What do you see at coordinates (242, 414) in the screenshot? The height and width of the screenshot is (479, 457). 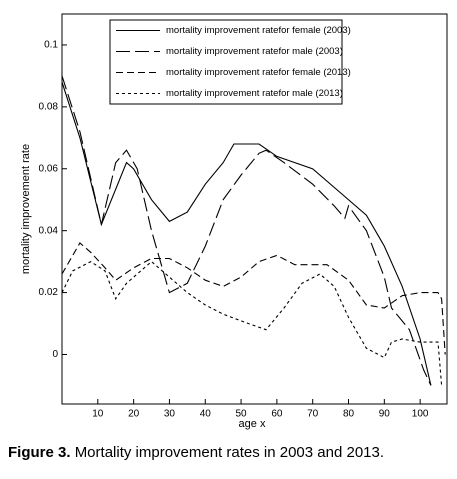 I see `x-tick-label: 50` at bounding box center [242, 414].